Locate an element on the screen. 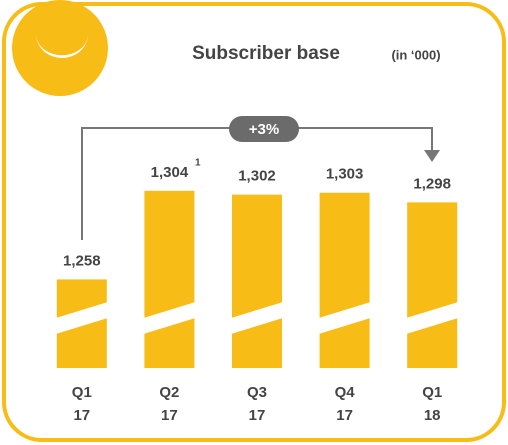 The image size is (508, 445). logo is located at coordinates (60, 48).